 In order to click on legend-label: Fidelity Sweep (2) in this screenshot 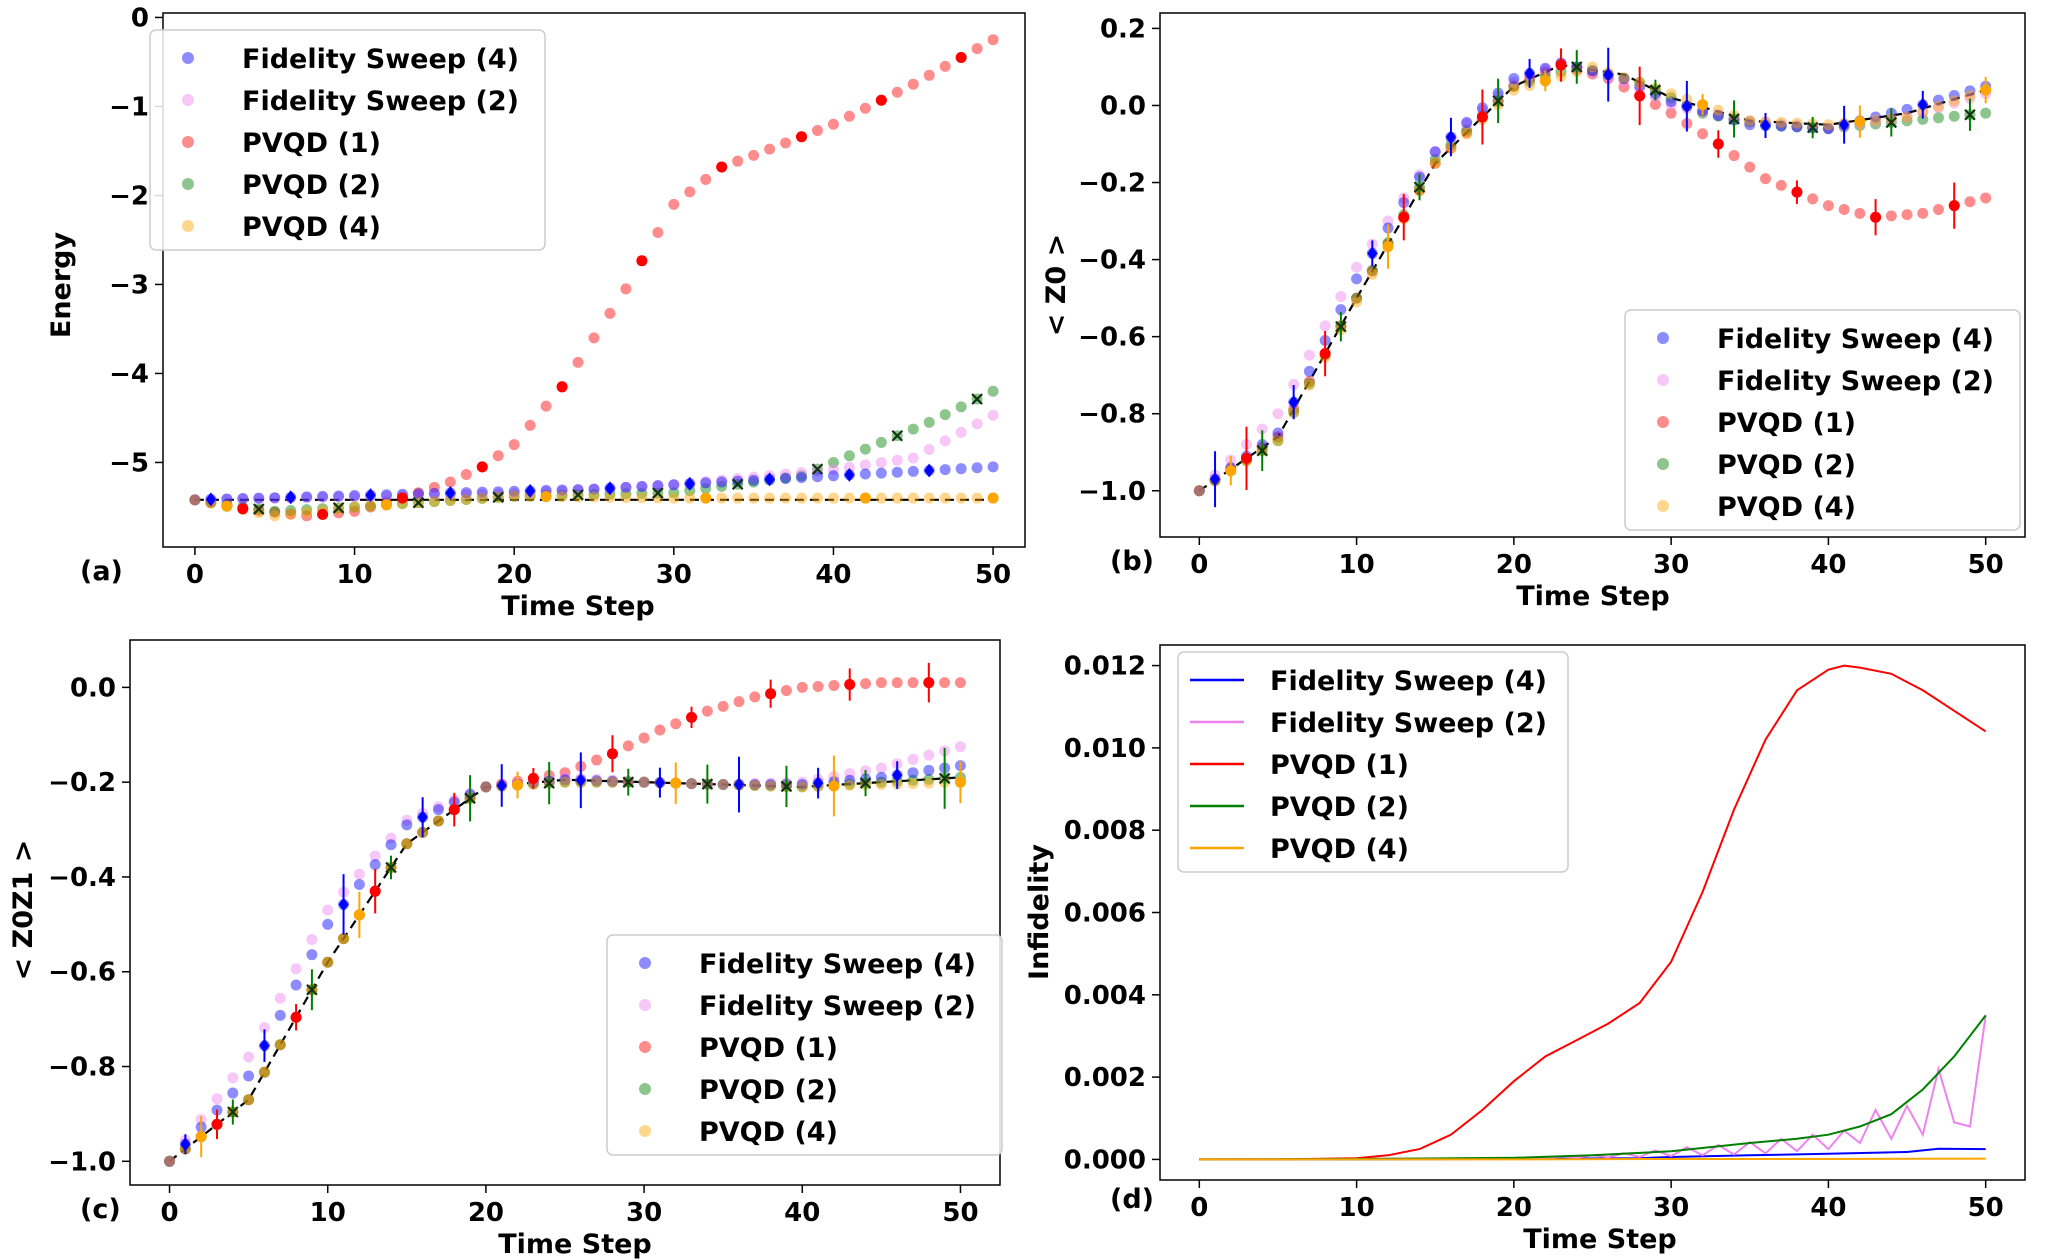, I will do `click(1408, 723)`.